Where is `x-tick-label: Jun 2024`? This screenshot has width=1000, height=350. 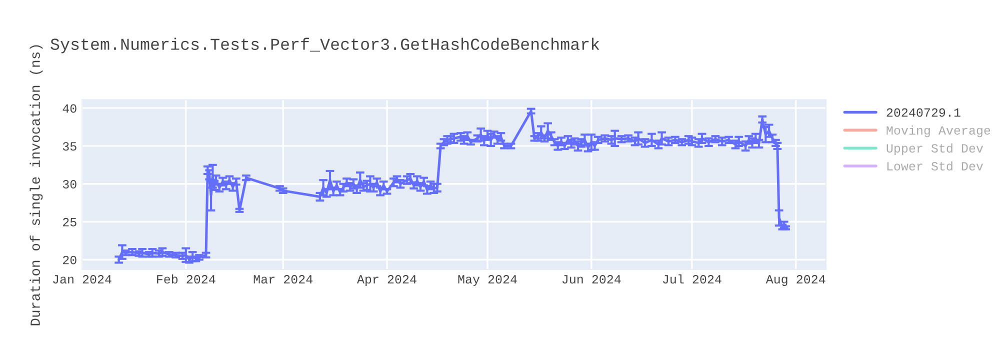 x-tick-label: Jun 2024 is located at coordinates (591, 279).